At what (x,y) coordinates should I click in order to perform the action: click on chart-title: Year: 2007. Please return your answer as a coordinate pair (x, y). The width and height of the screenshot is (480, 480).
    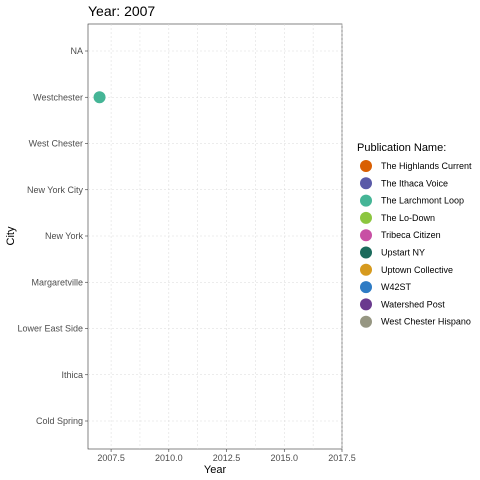
    Looking at the image, I should click on (121, 11).